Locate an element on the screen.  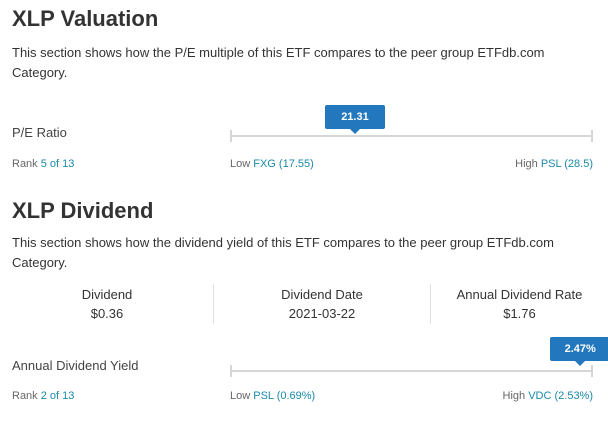
pe-high-link: PSL (28.5) is located at coordinates (566, 164).